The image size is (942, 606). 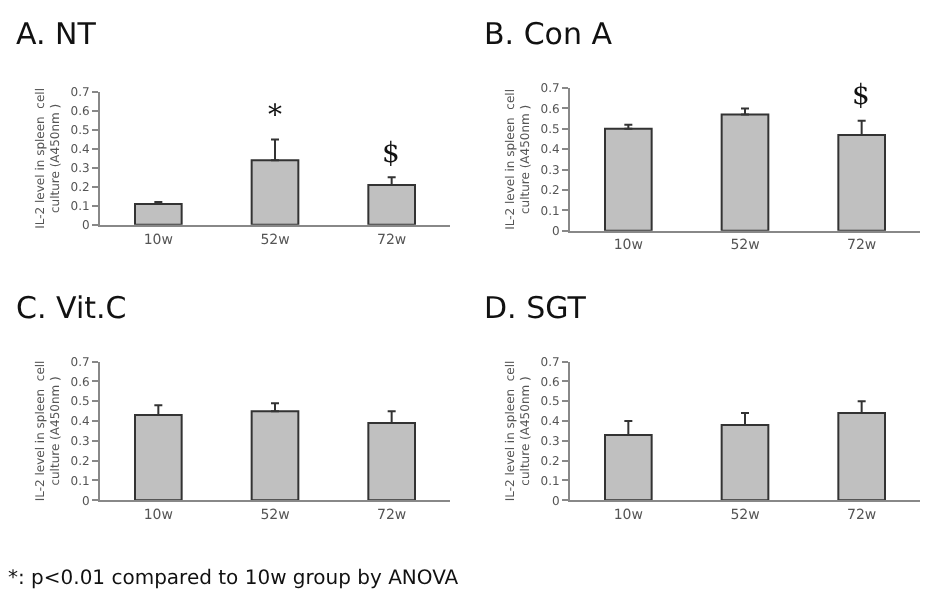 What do you see at coordinates (536, 308) in the screenshot?
I see `chart-title: D. SGT` at bounding box center [536, 308].